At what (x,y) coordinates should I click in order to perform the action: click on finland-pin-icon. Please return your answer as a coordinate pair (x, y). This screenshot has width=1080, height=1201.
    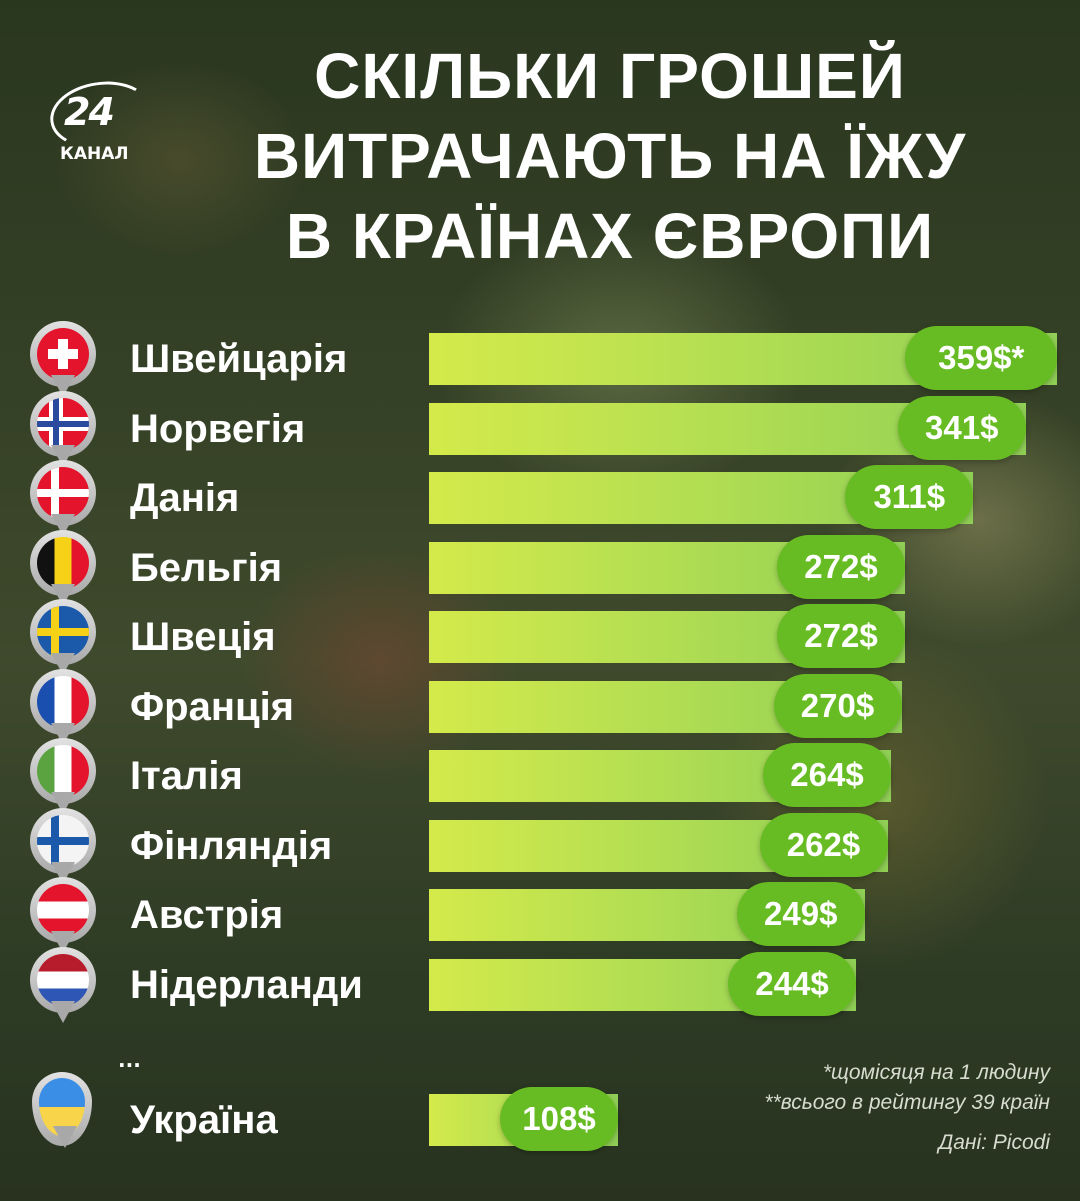
    Looking at the image, I should click on (63, 845).